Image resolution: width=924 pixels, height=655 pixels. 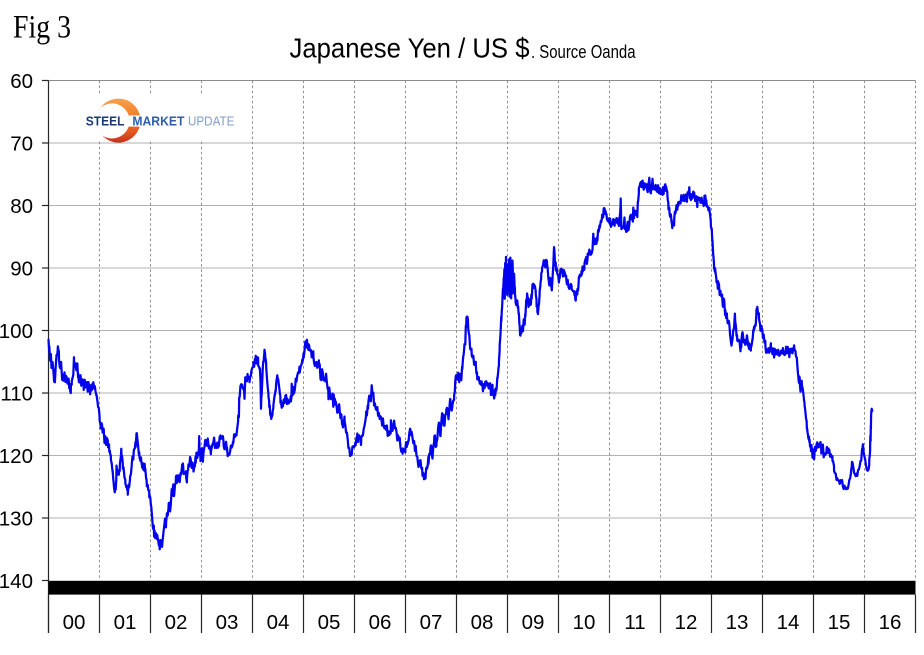 What do you see at coordinates (686, 622) in the screenshot?
I see `svg-text: 12` at bounding box center [686, 622].